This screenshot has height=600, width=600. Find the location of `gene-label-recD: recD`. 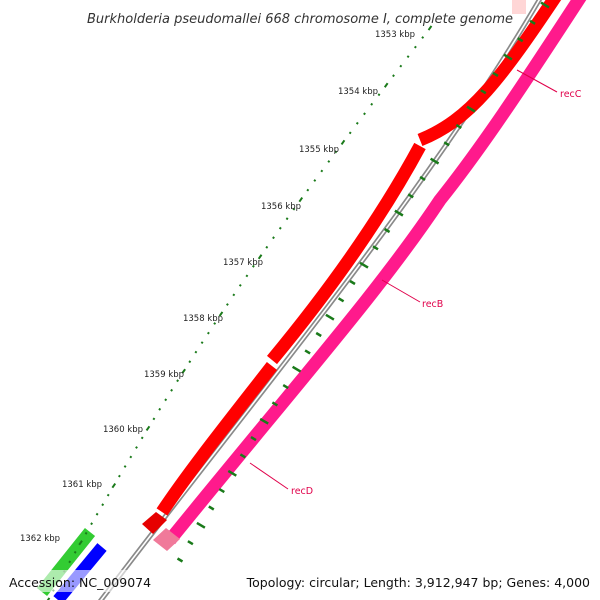

gene-label-recD: recD is located at coordinates (281, 479).